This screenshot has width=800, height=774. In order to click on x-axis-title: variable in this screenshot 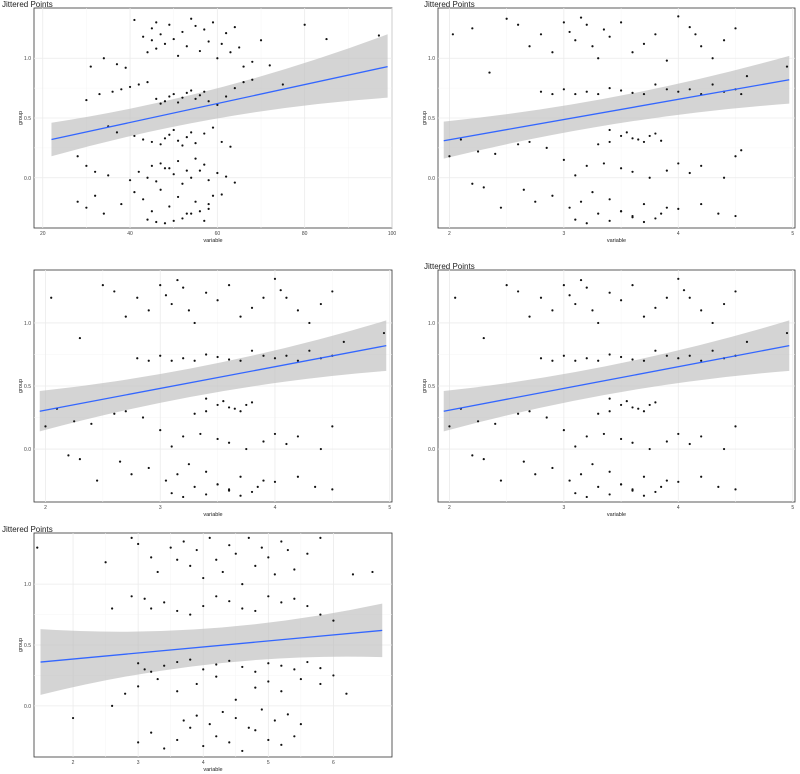, I will do `click(616, 515)`.